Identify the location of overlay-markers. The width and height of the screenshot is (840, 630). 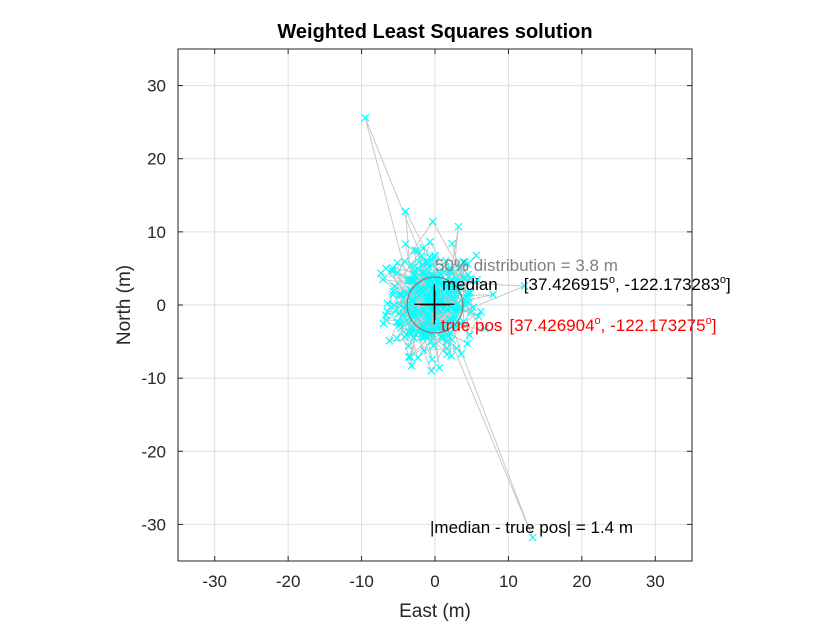
(435, 305).